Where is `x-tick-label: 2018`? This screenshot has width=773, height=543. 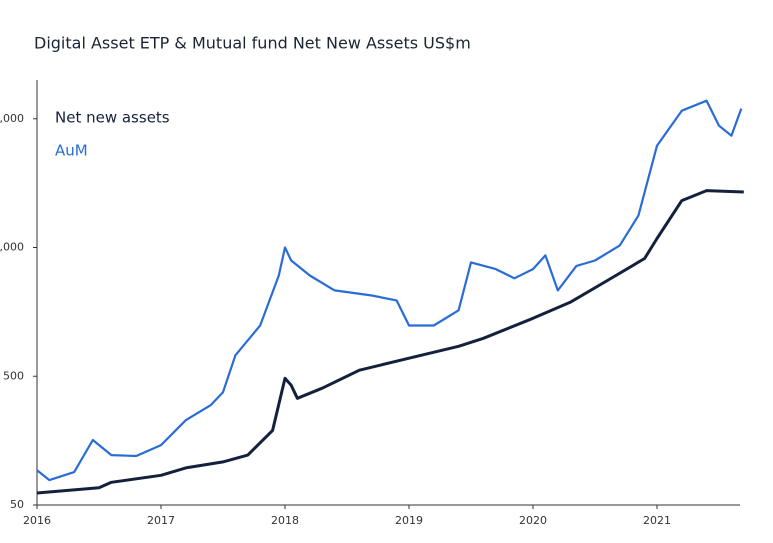 x-tick-label: 2018 is located at coordinates (285, 520).